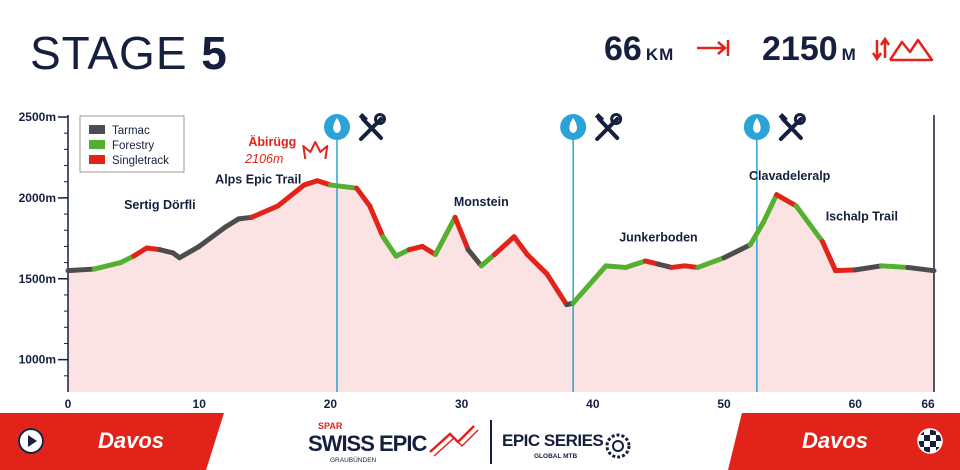 This screenshot has height=470, width=960. What do you see at coordinates (660, 54) in the screenshot?
I see `distance-unit: KM` at bounding box center [660, 54].